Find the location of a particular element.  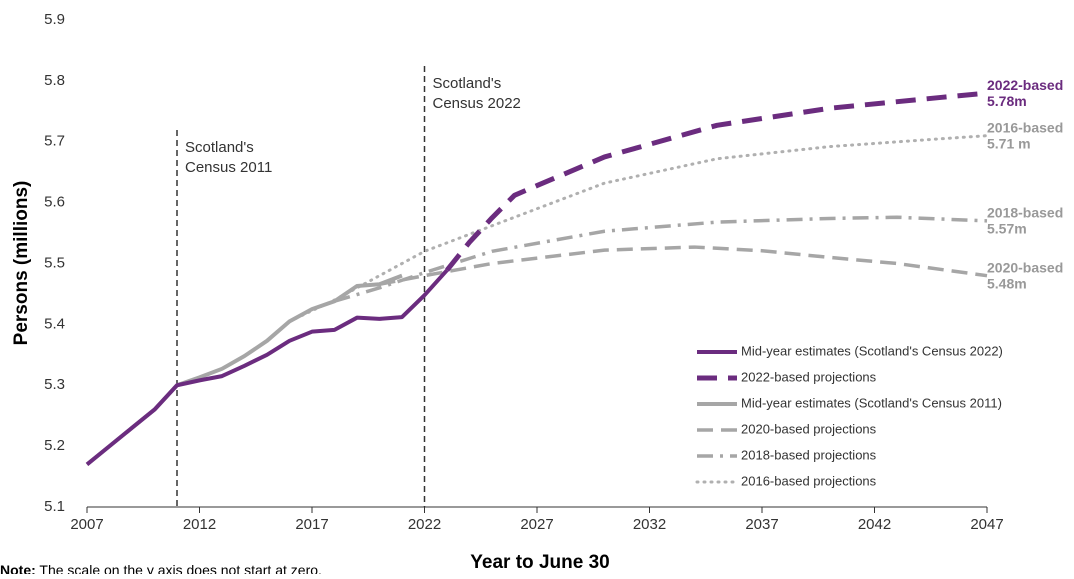

end-label: 5.48m is located at coordinates (1007, 283).